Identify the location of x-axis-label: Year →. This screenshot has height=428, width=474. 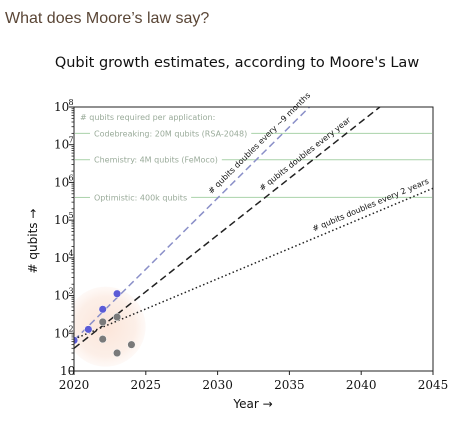
(252, 404).